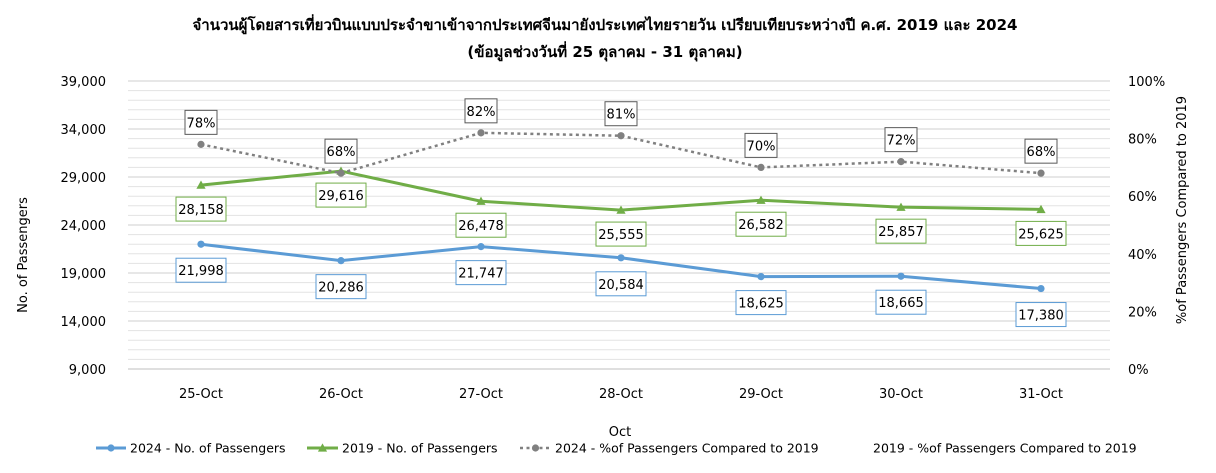 The image size is (1216, 473). What do you see at coordinates (208, 448) in the screenshot?
I see `legend-label: 2024 - No. of Passengers` at bounding box center [208, 448].